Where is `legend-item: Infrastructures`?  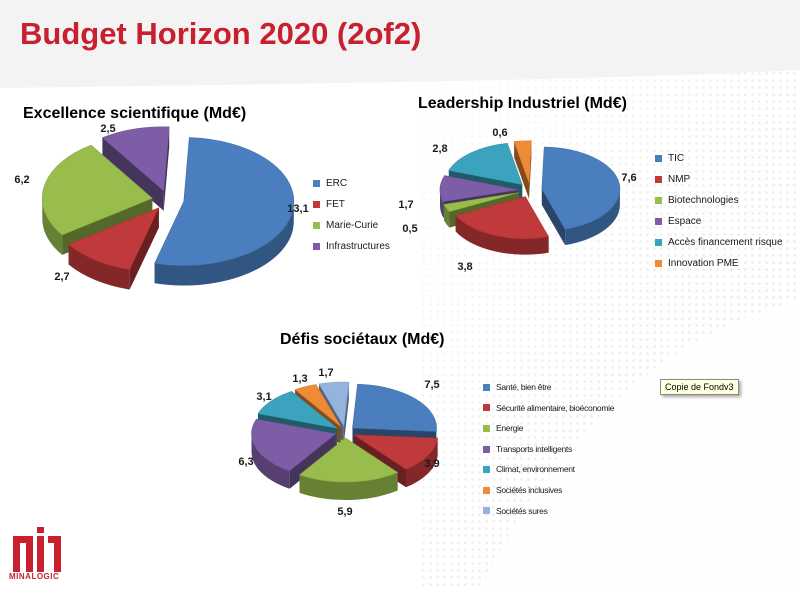
legend-item: Infrastructures is located at coordinates (351, 246).